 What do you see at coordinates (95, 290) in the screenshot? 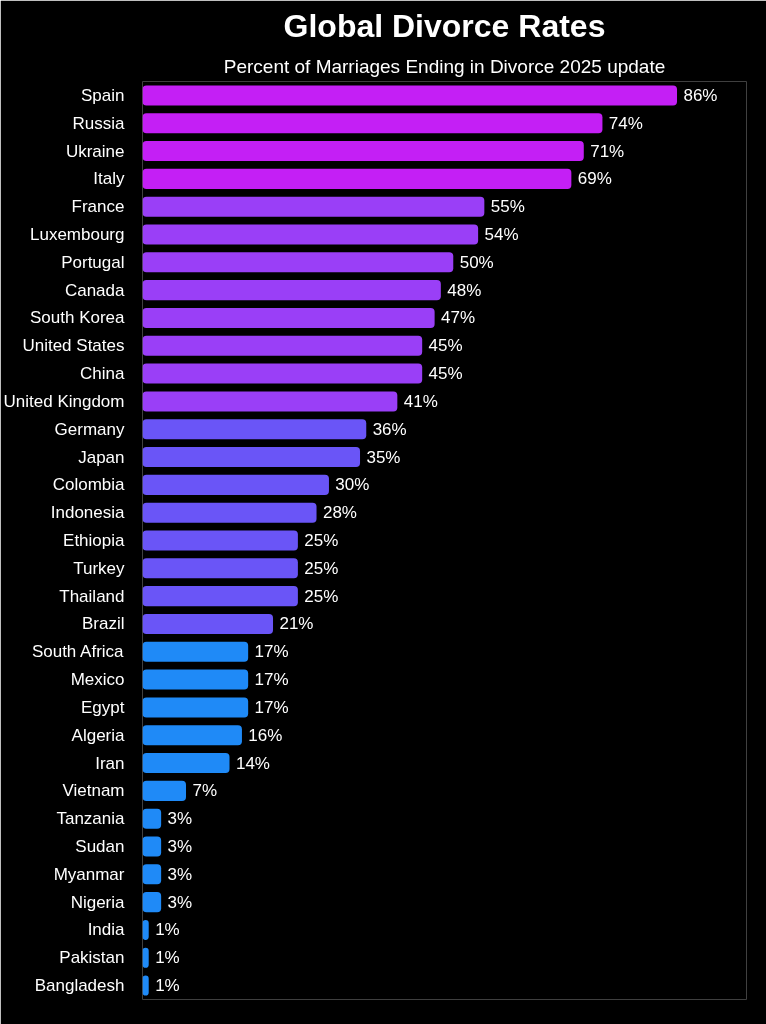
I see `y-tick-label: Canada` at bounding box center [95, 290].